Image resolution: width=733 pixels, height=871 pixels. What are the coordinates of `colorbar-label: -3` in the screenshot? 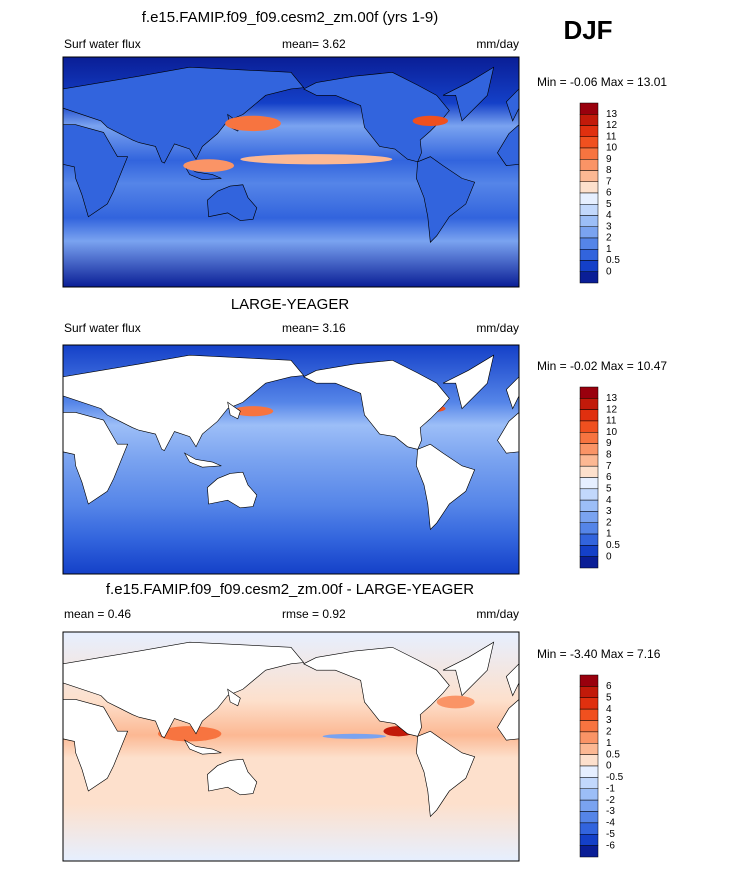 It's located at (610, 811).